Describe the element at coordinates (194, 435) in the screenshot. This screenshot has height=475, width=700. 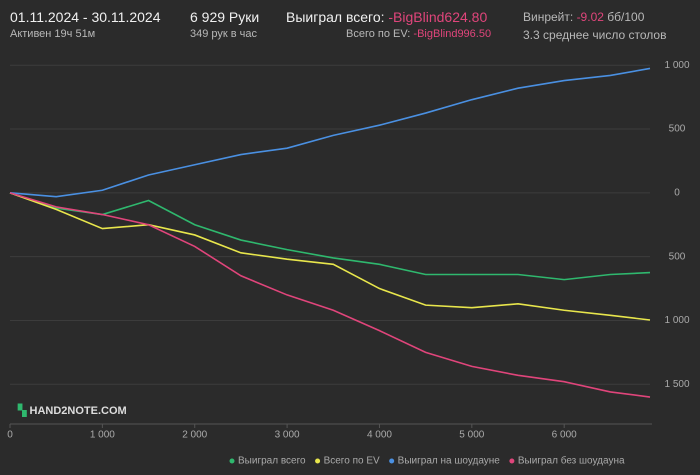
I see `x-tick-label: 2 000` at that location.